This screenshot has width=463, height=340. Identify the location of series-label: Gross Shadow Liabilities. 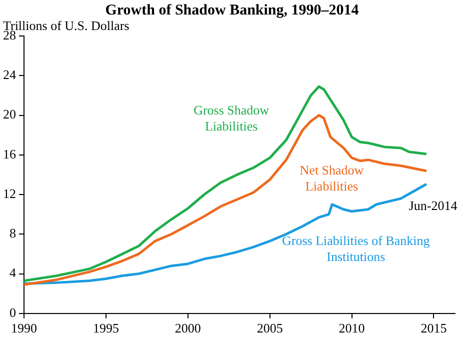
(232, 118).